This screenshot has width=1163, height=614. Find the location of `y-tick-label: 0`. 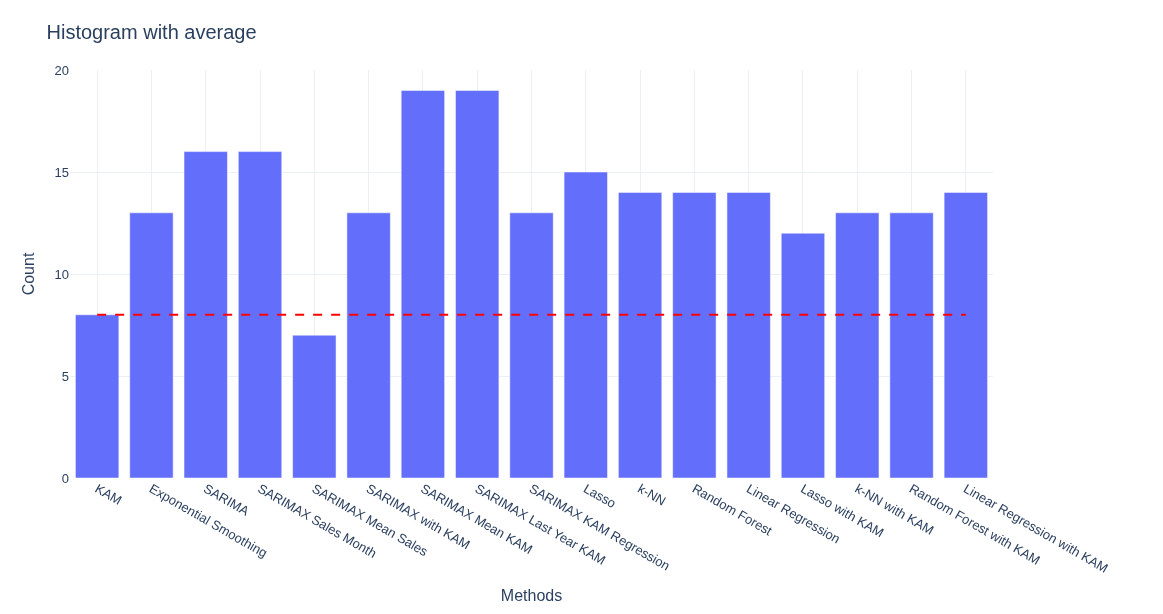

y-tick-label: 0 is located at coordinates (65, 478).